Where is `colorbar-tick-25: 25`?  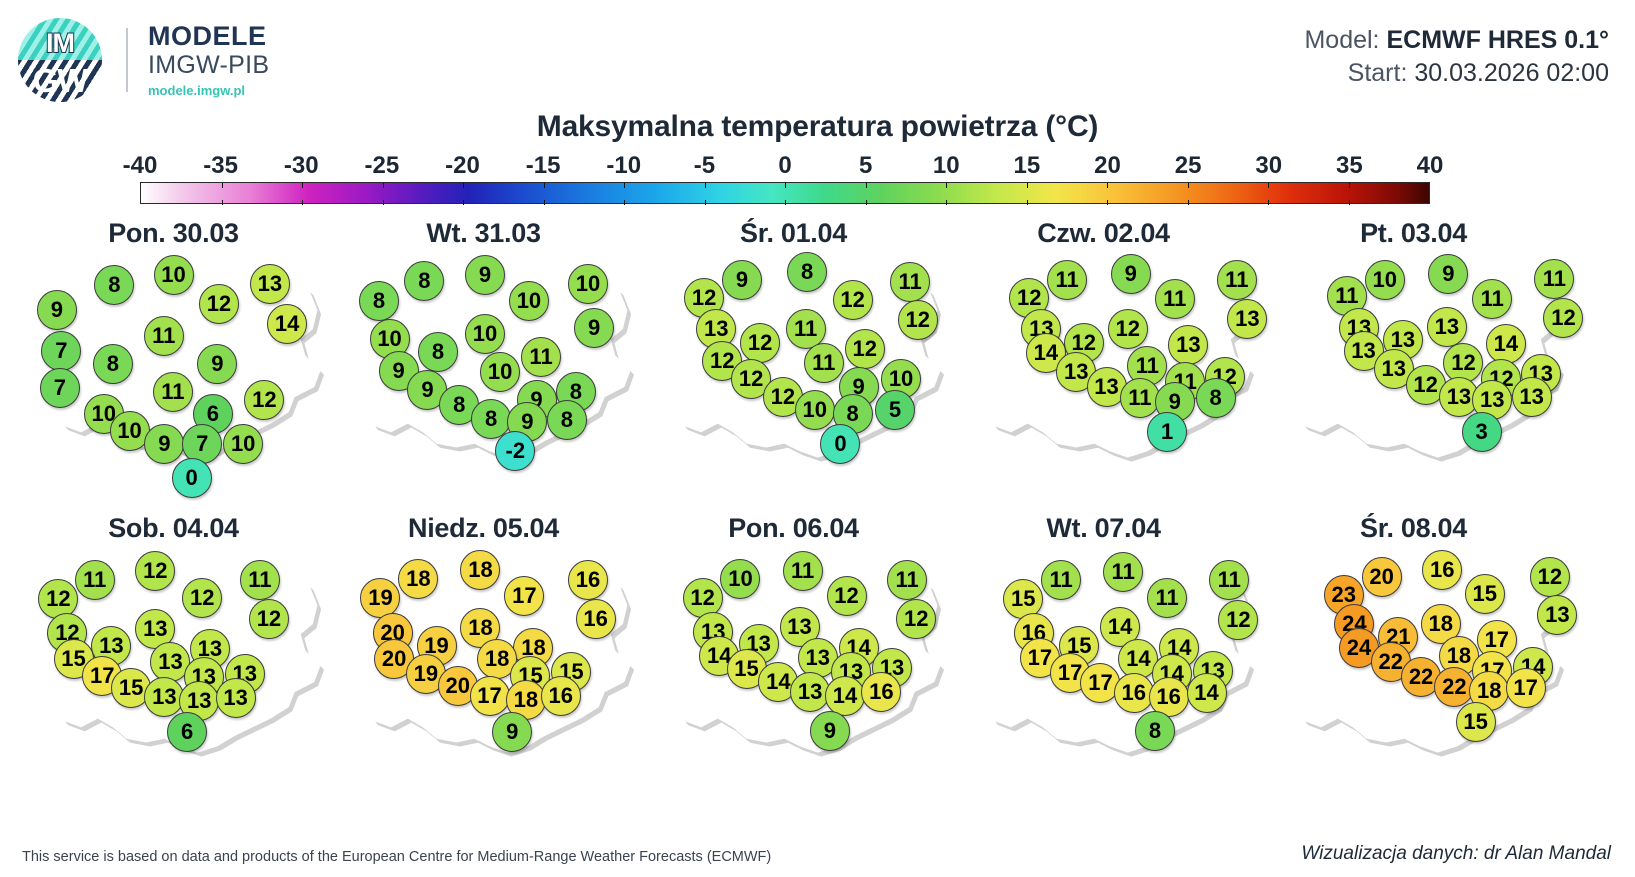 colorbar-tick-25: 25 is located at coordinates (1188, 165).